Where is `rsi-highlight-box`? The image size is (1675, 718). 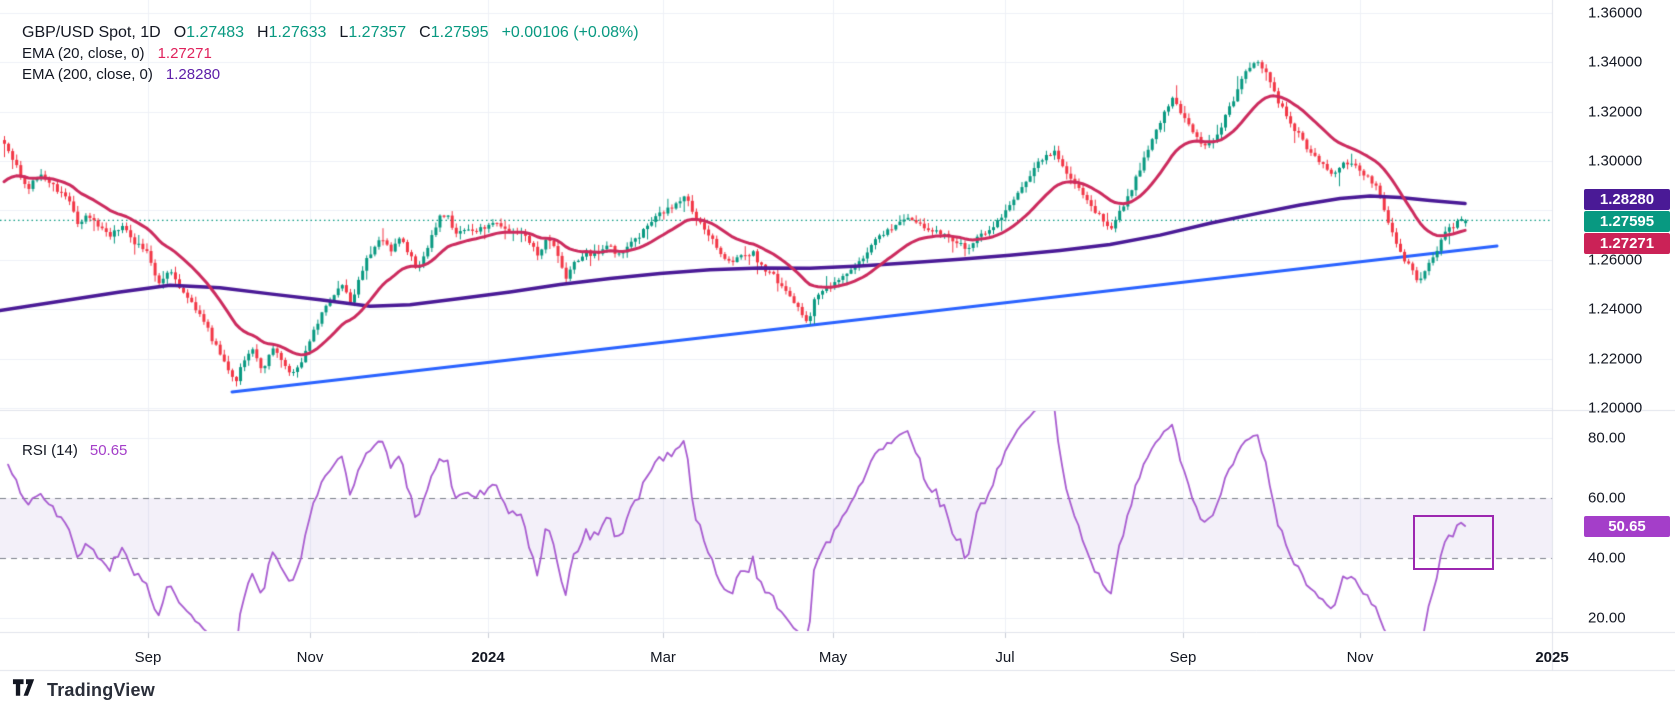
rsi-highlight-box is located at coordinates (1453, 542).